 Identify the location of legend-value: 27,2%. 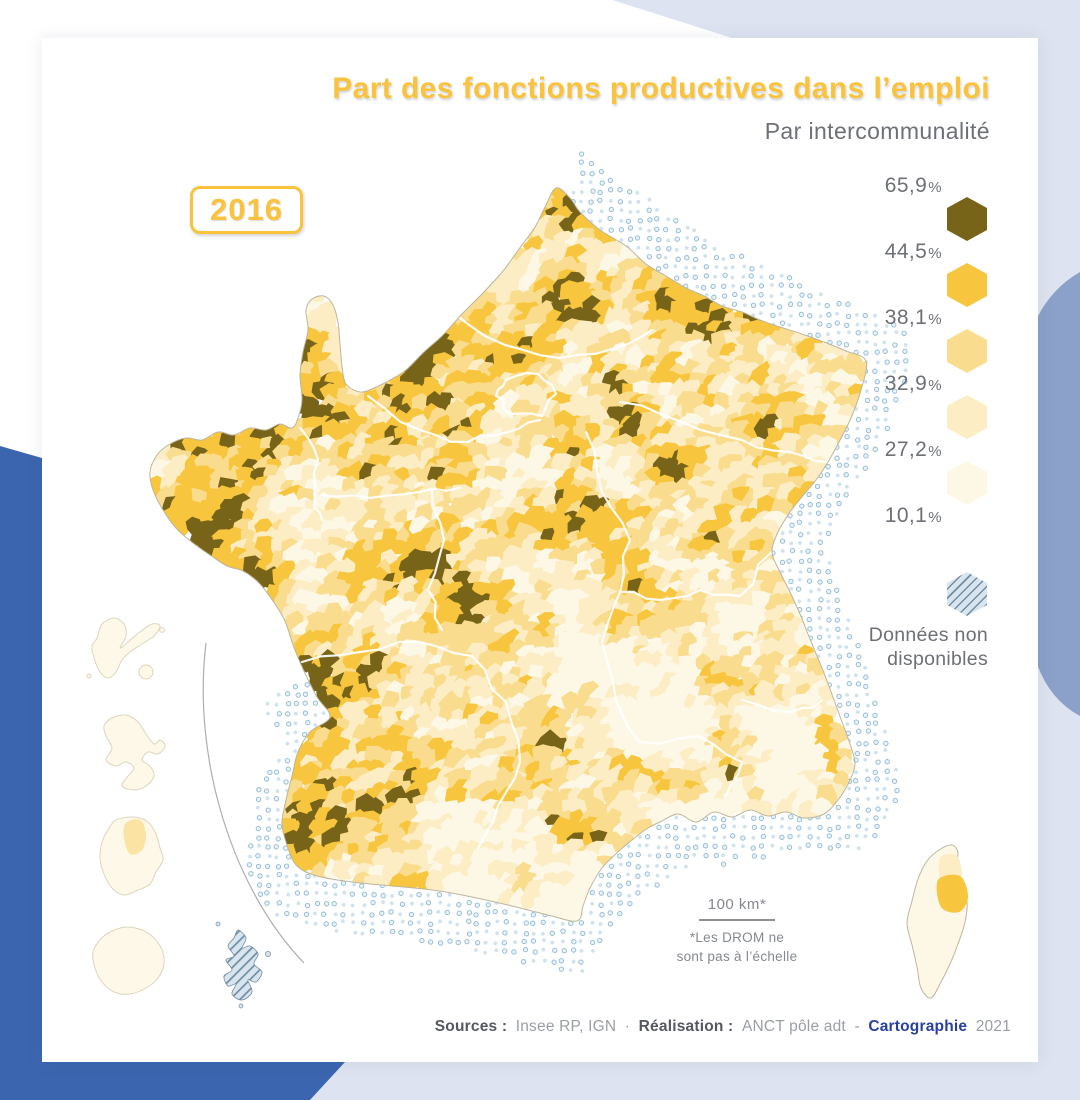
(913, 449).